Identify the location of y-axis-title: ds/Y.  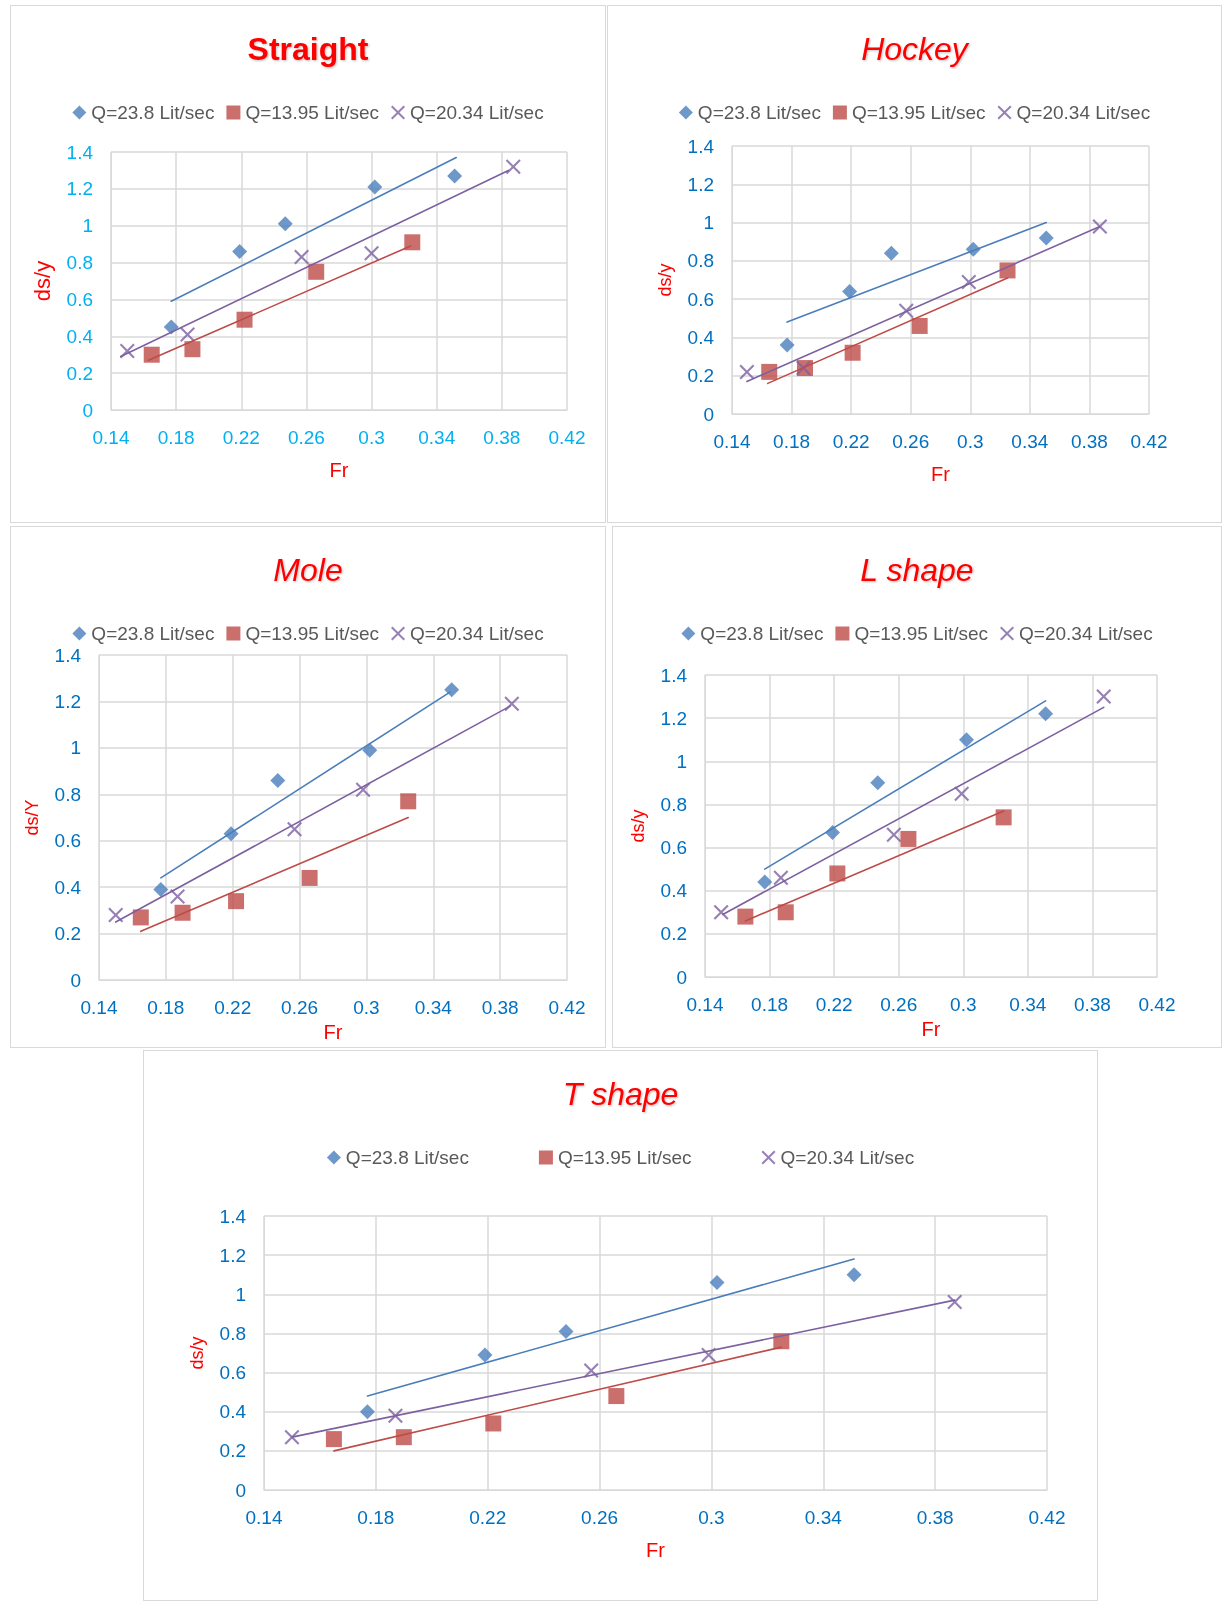
(32, 817).